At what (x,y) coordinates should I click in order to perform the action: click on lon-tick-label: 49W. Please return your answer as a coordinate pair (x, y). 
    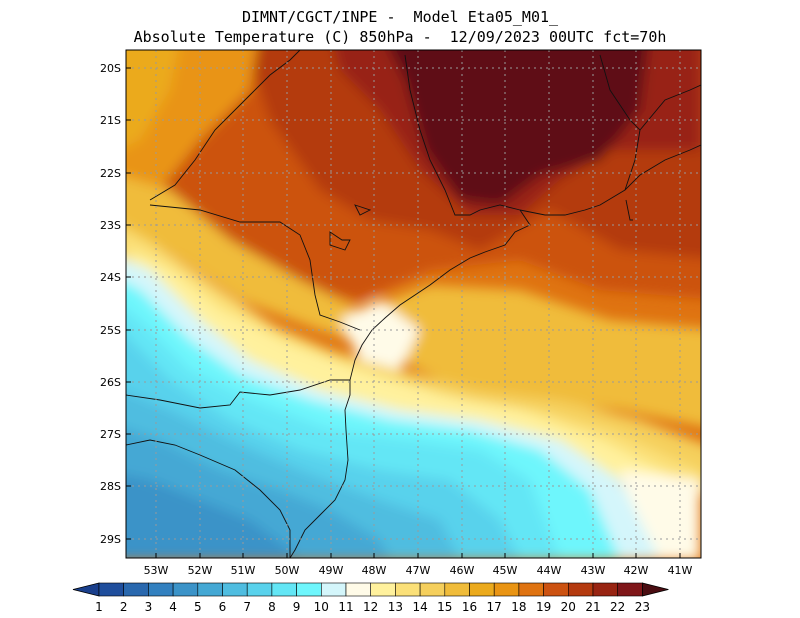
    Looking at the image, I should click on (331, 570).